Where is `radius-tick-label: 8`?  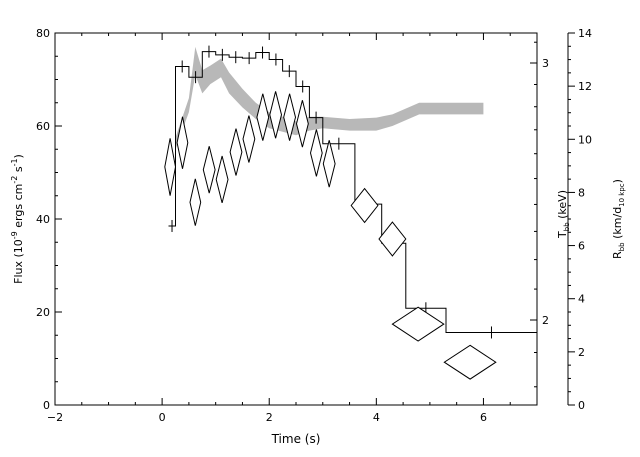
radius-tick-label: 8 is located at coordinates (581, 192).